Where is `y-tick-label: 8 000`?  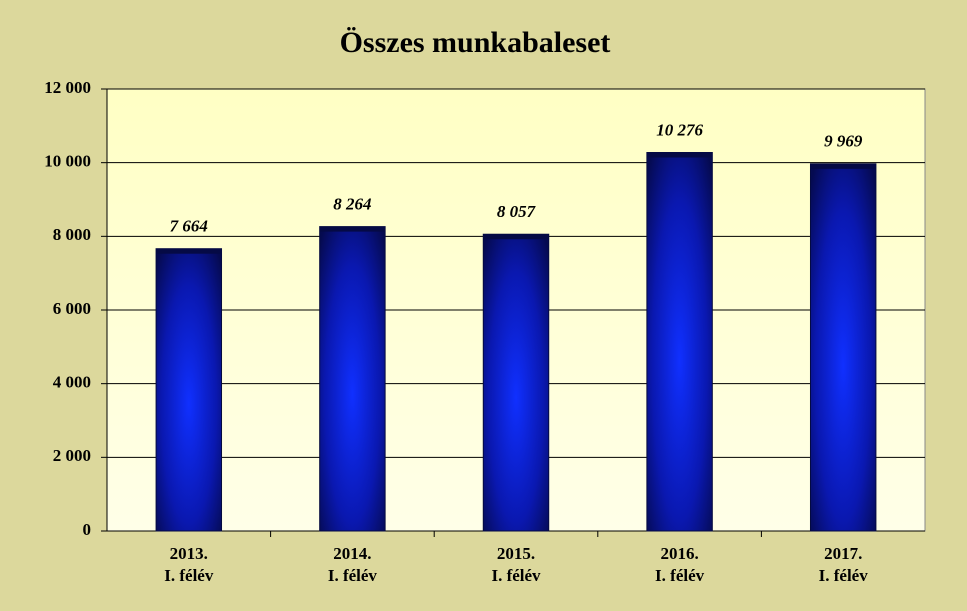
y-tick-label: 8 000 is located at coordinates (72, 234).